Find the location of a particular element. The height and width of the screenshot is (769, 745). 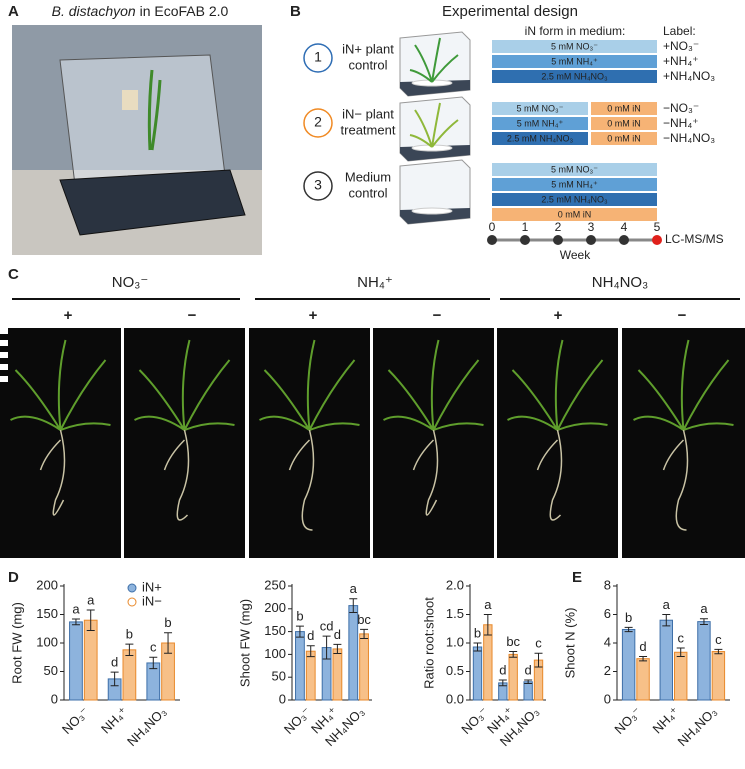

timeline-tick: 5 is located at coordinates (657, 227).